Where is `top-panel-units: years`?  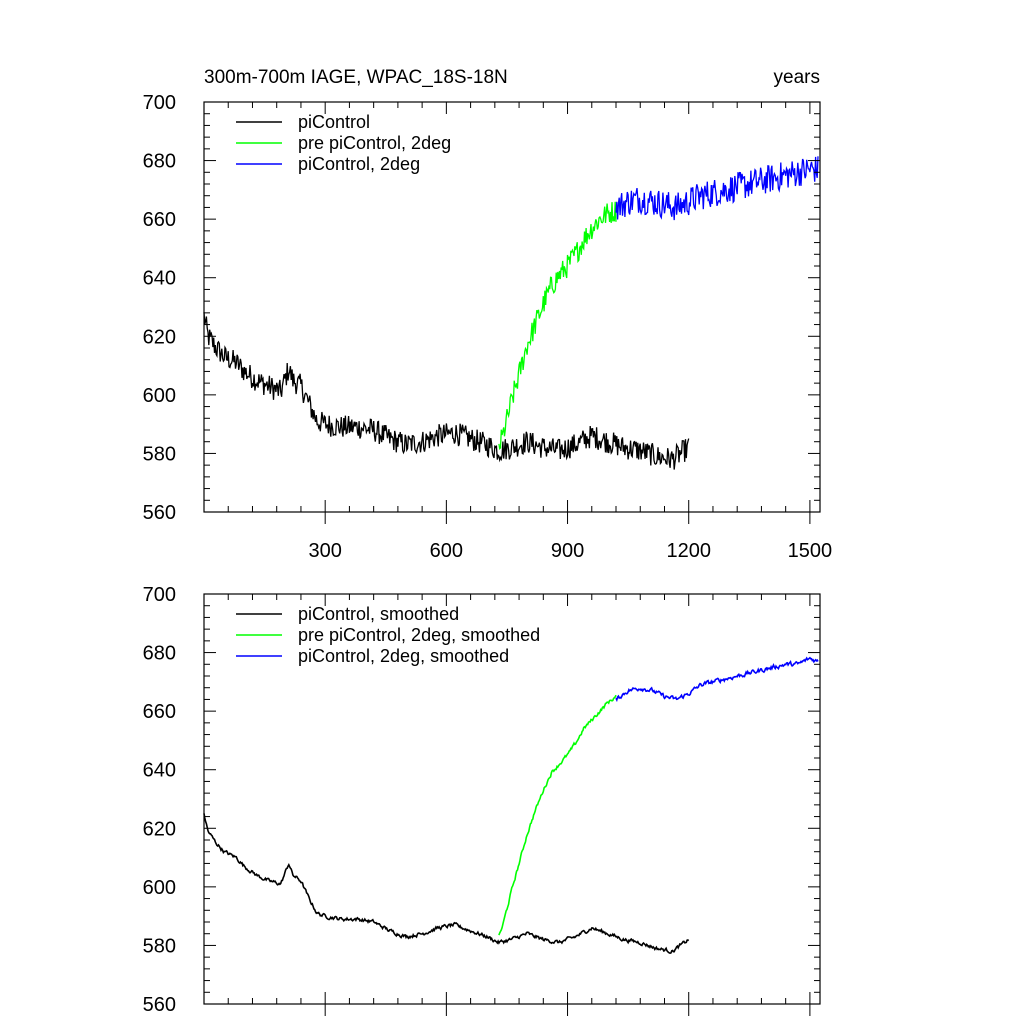 top-panel-units: years is located at coordinates (797, 77).